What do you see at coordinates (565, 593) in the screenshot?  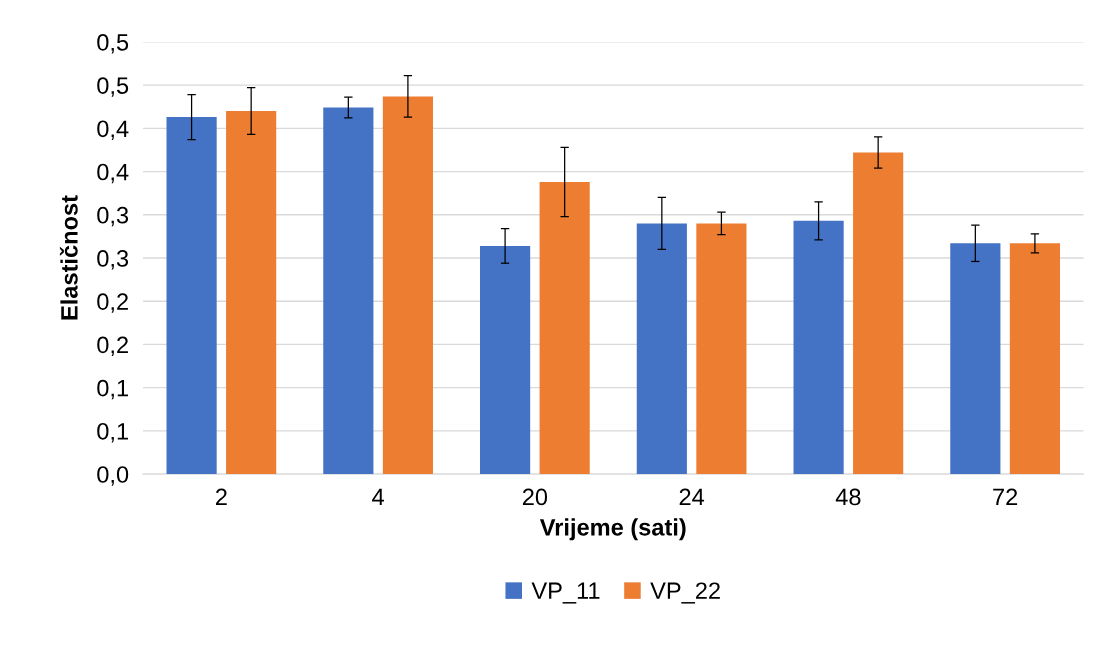 I see `legend-label: VP_11` at bounding box center [565, 593].